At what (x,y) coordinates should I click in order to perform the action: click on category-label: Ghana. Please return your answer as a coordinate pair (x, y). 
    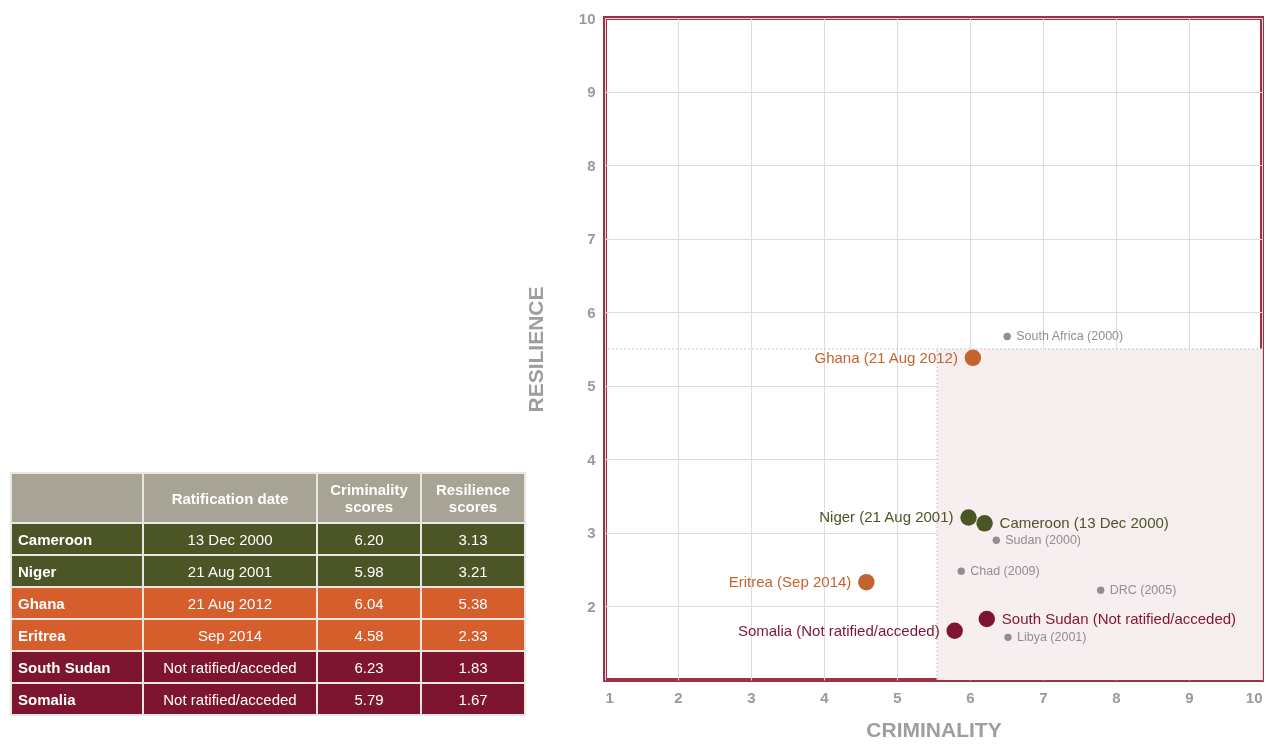
    Looking at the image, I should click on (77, 603).